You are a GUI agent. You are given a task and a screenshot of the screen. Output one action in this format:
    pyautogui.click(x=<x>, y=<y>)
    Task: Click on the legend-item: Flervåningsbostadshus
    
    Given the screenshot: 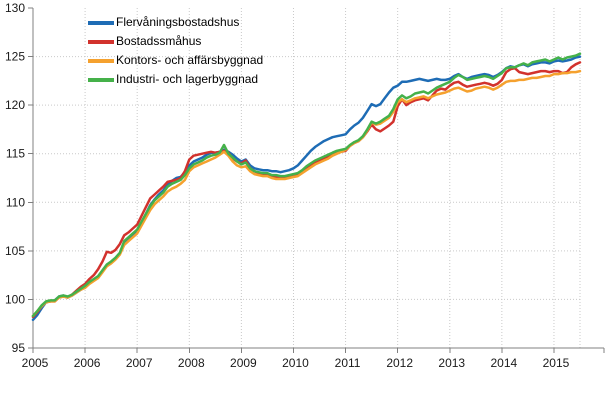 What is the action you would take?
    pyautogui.click(x=175, y=22)
    